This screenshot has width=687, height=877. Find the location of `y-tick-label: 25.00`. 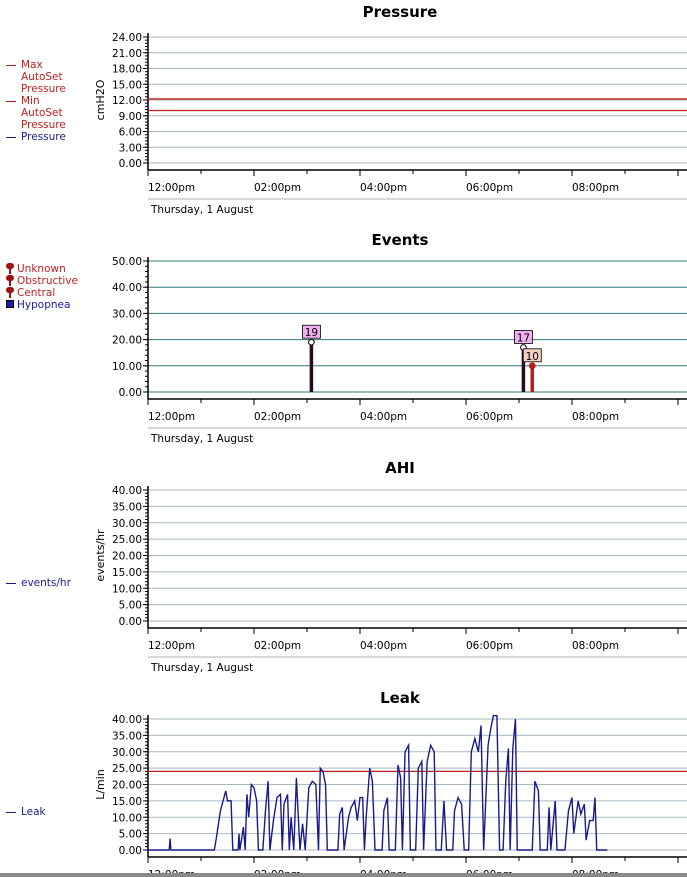

y-tick-label: 25.00 is located at coordinates (127, 769).